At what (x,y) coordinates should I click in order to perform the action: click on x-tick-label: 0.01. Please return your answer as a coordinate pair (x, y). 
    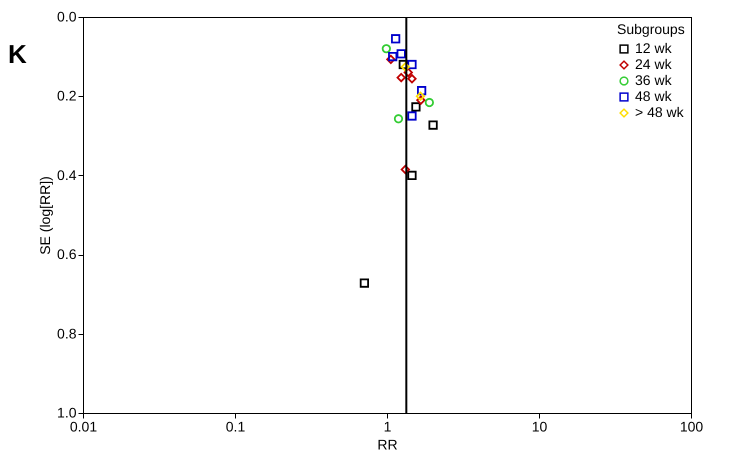
    Looking at the image, I should click on (84, 426).